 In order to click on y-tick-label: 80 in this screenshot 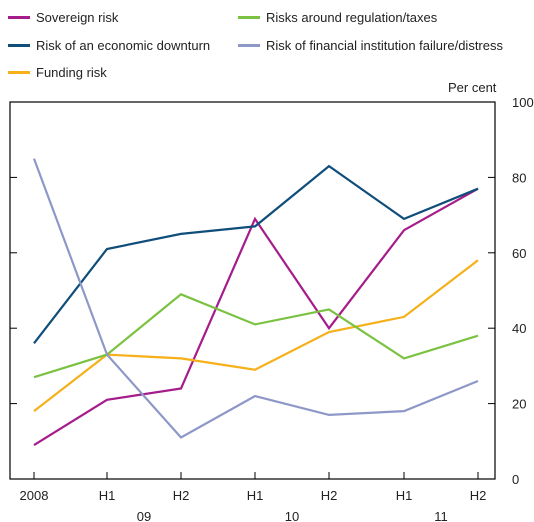, I will do `click(519, 177)`.